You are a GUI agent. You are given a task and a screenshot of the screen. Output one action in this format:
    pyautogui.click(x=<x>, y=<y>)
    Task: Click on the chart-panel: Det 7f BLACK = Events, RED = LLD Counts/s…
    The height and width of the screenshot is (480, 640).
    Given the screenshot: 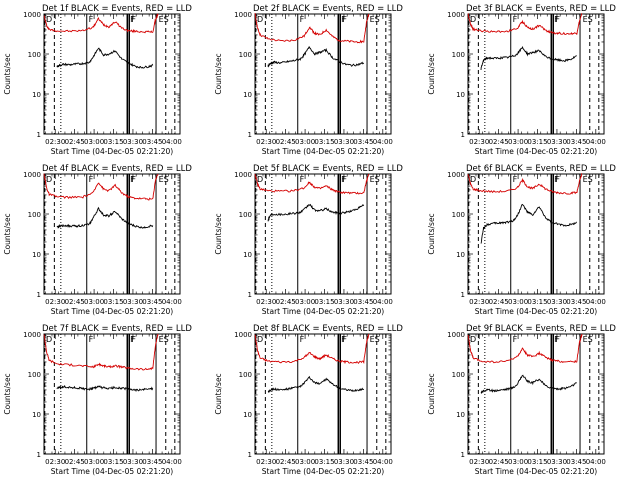 What is the action you would take?
    pyautogui.click(x=97, y=400)
    